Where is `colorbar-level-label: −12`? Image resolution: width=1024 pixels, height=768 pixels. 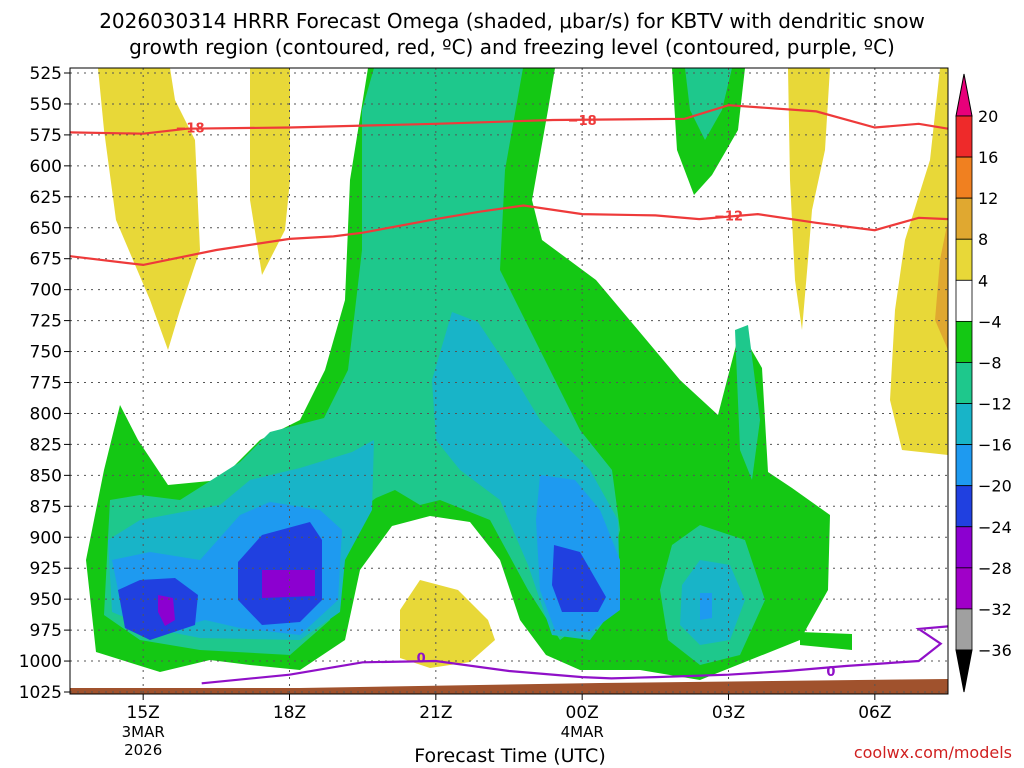
colorbar-level-label: −12 is located at coordinates (995, 404).